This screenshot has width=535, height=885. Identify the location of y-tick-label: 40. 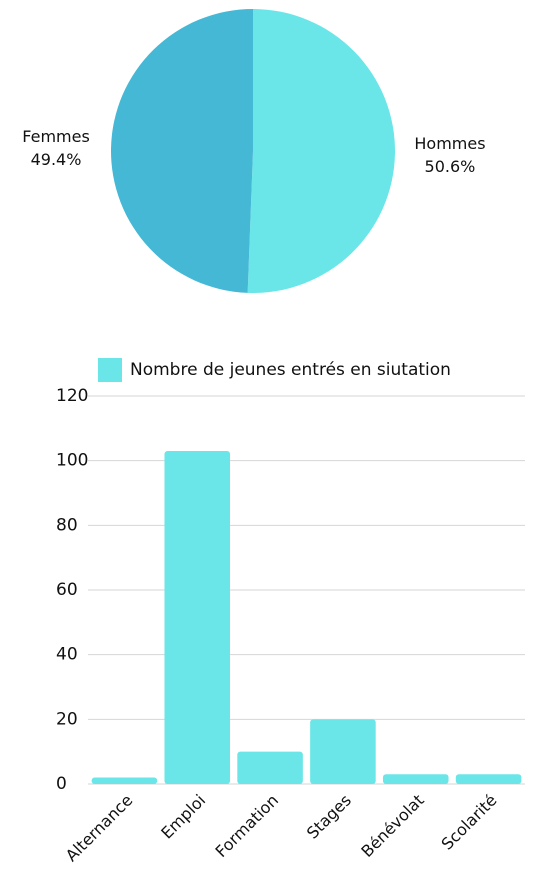
(67, 655).